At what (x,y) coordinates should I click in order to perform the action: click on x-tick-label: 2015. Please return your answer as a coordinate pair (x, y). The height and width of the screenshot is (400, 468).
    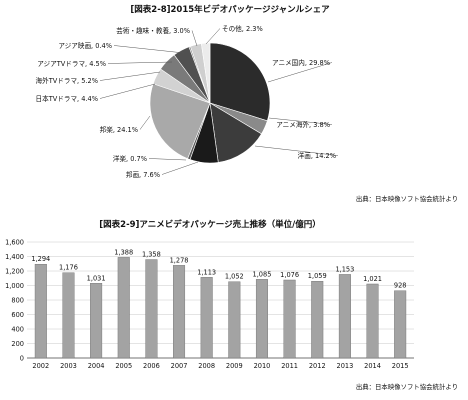
    Looking at the image, I should click on (400, 366).